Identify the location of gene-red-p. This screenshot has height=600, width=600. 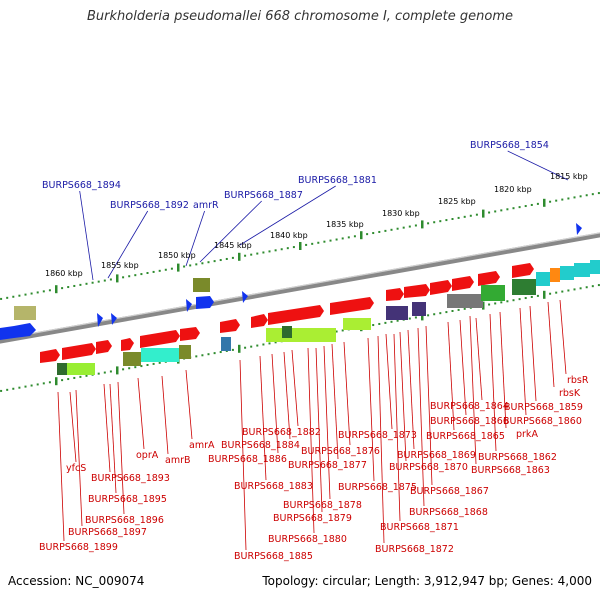
(352, 306).